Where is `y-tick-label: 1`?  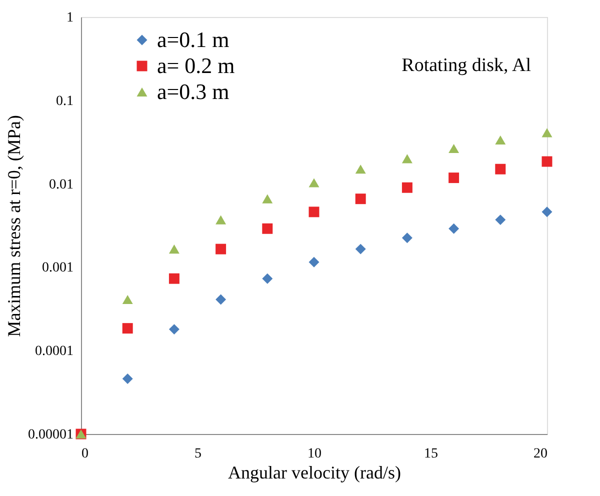
y-tick-label: 1 is located at coordinates (70, 18).